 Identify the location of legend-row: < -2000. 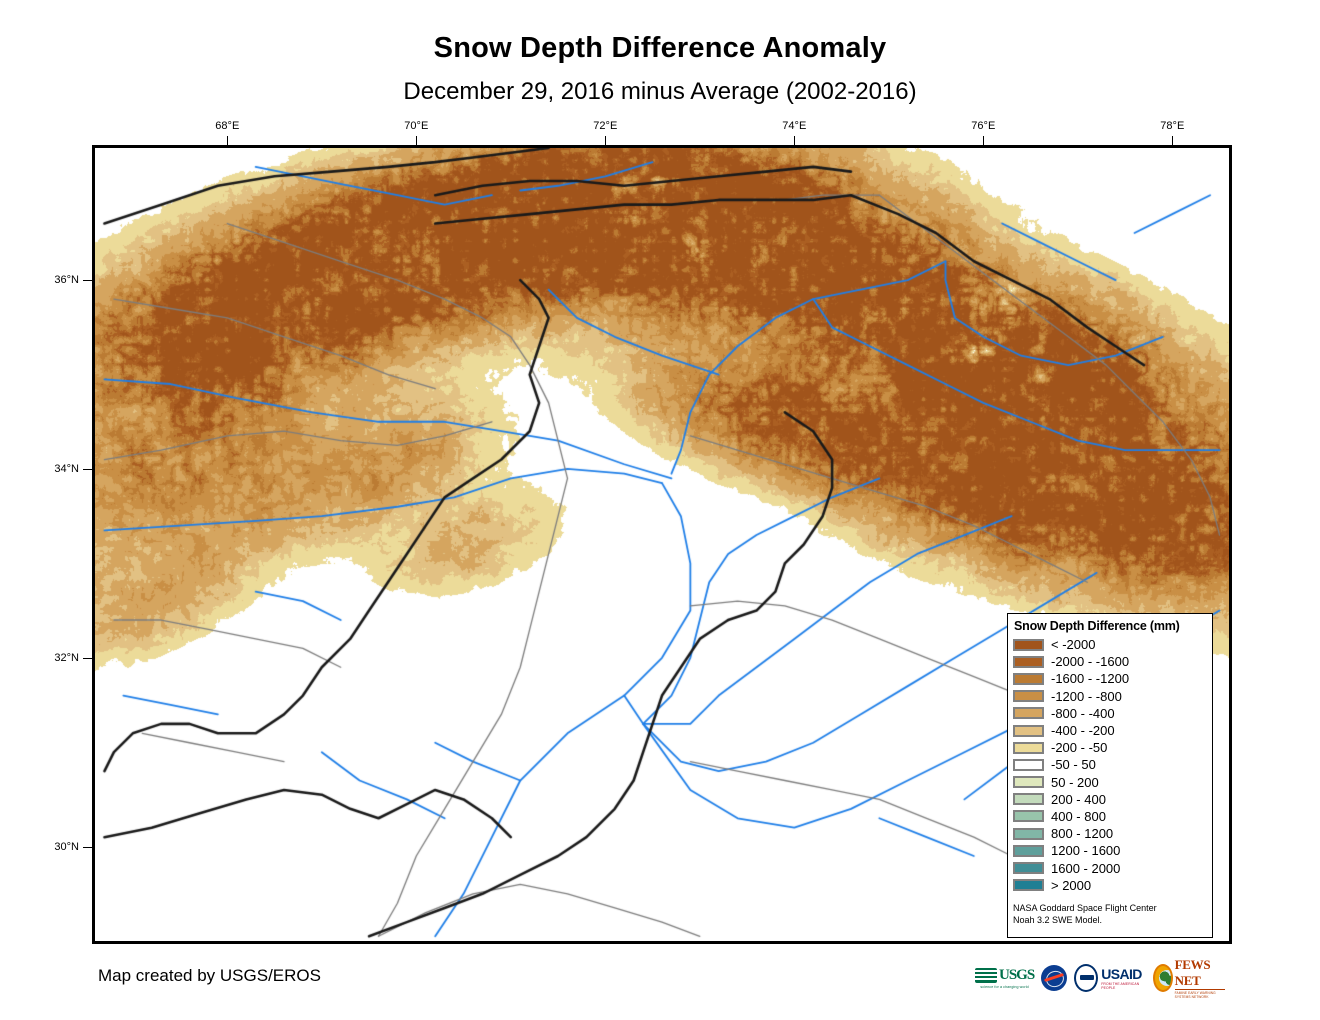
(1110, 644).